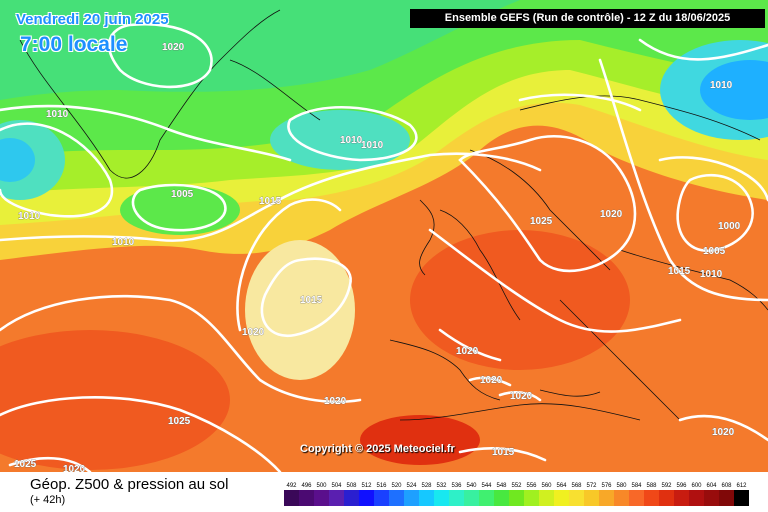  What do you see at coordinates (57, 170) in the screenshot?
I see `isobar-1010-west` at bounding box center [57, 170].